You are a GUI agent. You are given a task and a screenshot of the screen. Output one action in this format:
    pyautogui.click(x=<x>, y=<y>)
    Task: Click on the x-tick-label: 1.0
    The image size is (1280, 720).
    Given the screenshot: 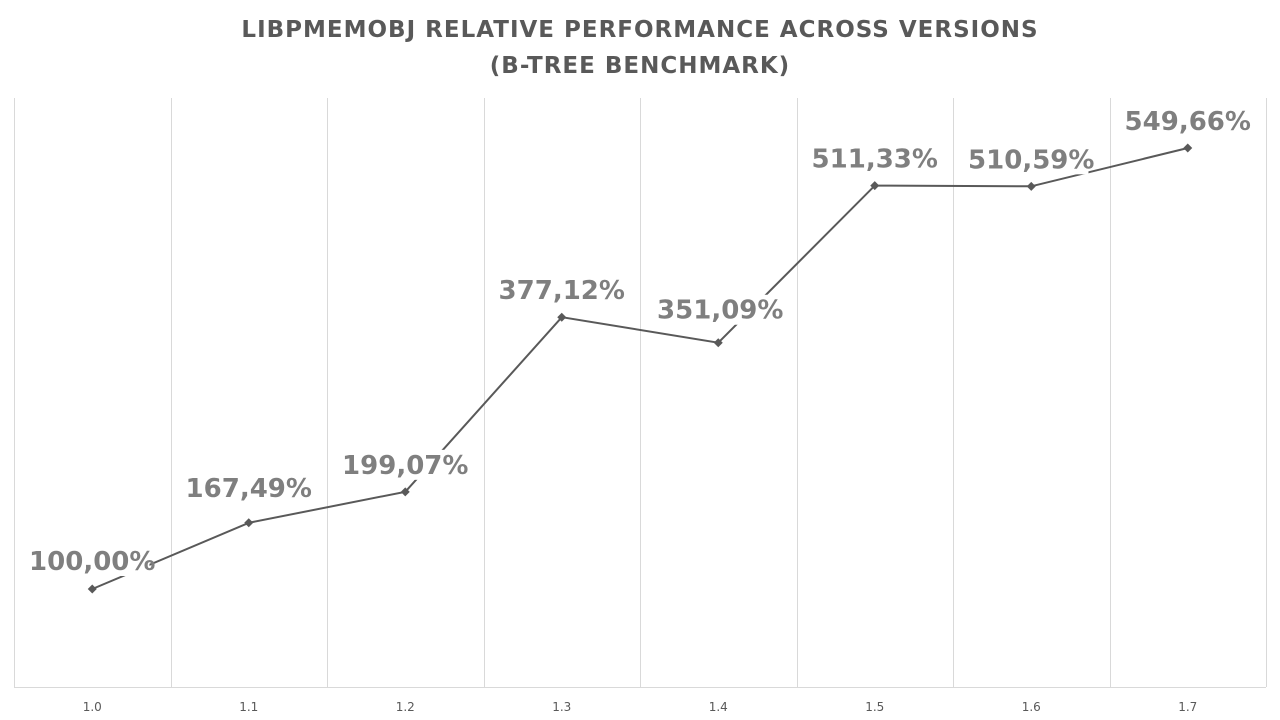 What is the action you would take?
    pyautogui.click(x=92, y=707)
    